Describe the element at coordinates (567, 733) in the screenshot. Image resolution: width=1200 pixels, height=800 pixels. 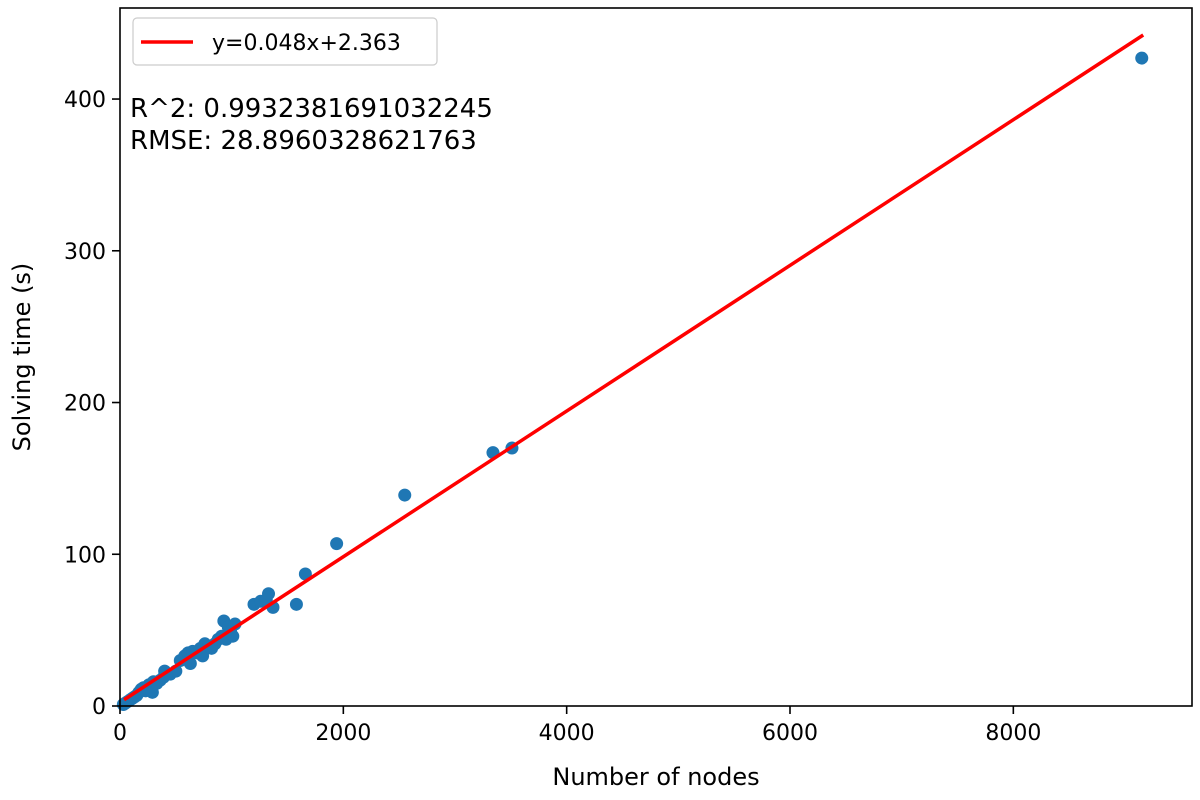
I see `x-tick-label: 4000` at that location.